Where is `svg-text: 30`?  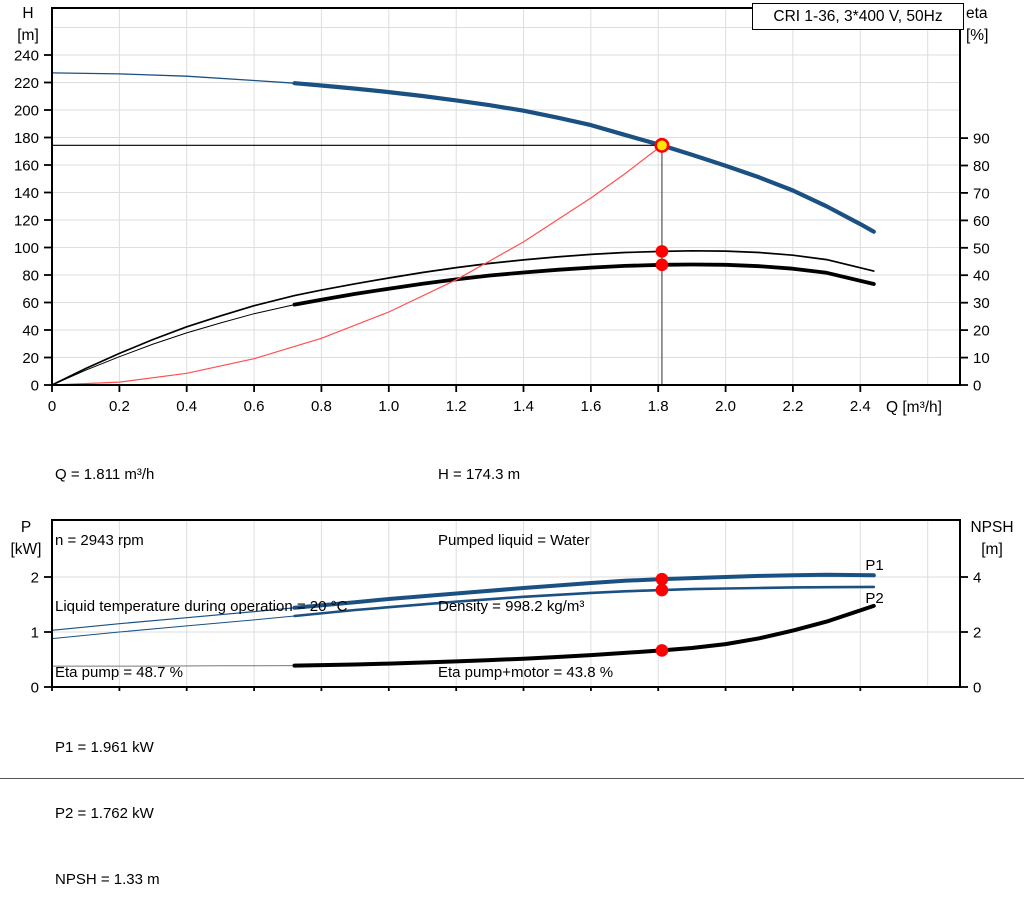
svg-text: 30 is located at coordinates (981, 303).